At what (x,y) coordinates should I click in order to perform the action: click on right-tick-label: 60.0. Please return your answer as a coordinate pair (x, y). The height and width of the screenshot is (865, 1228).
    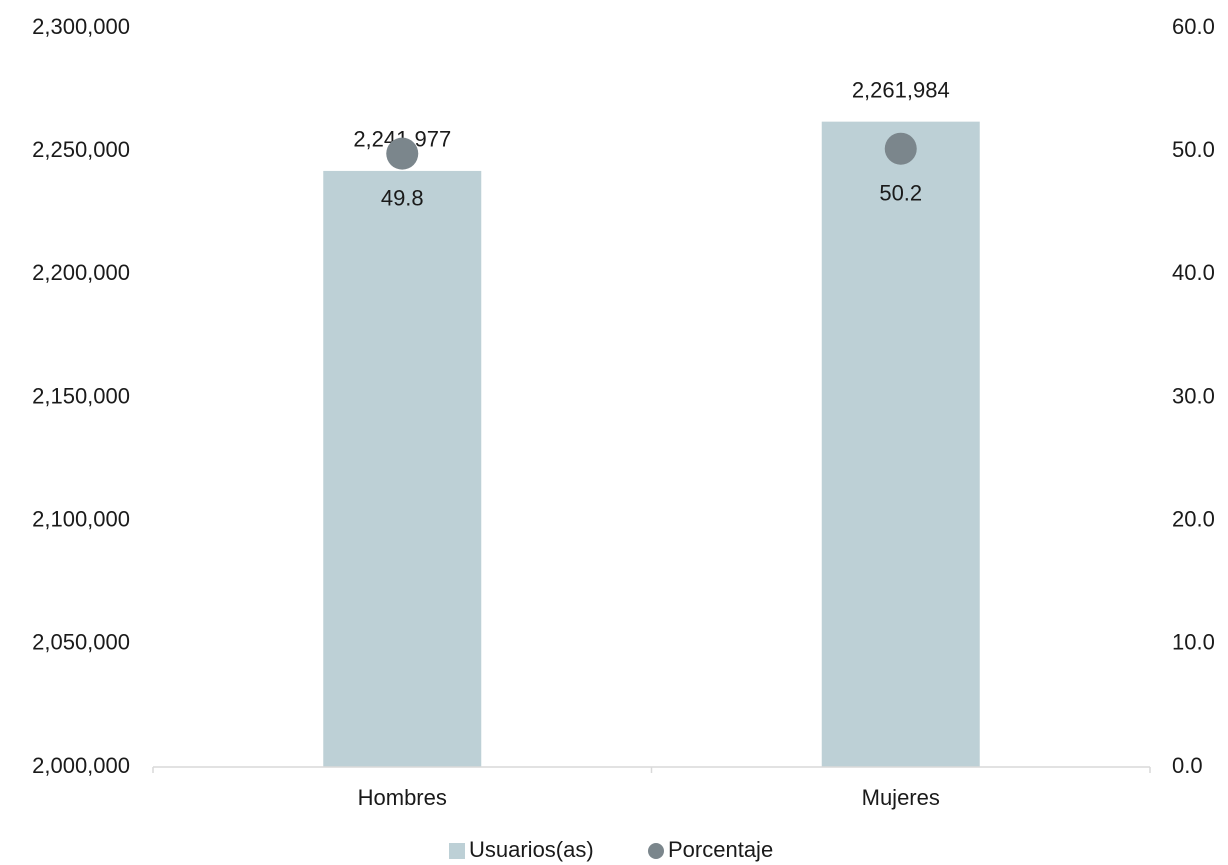
    Looking at the image, I should click on (1193, 26).